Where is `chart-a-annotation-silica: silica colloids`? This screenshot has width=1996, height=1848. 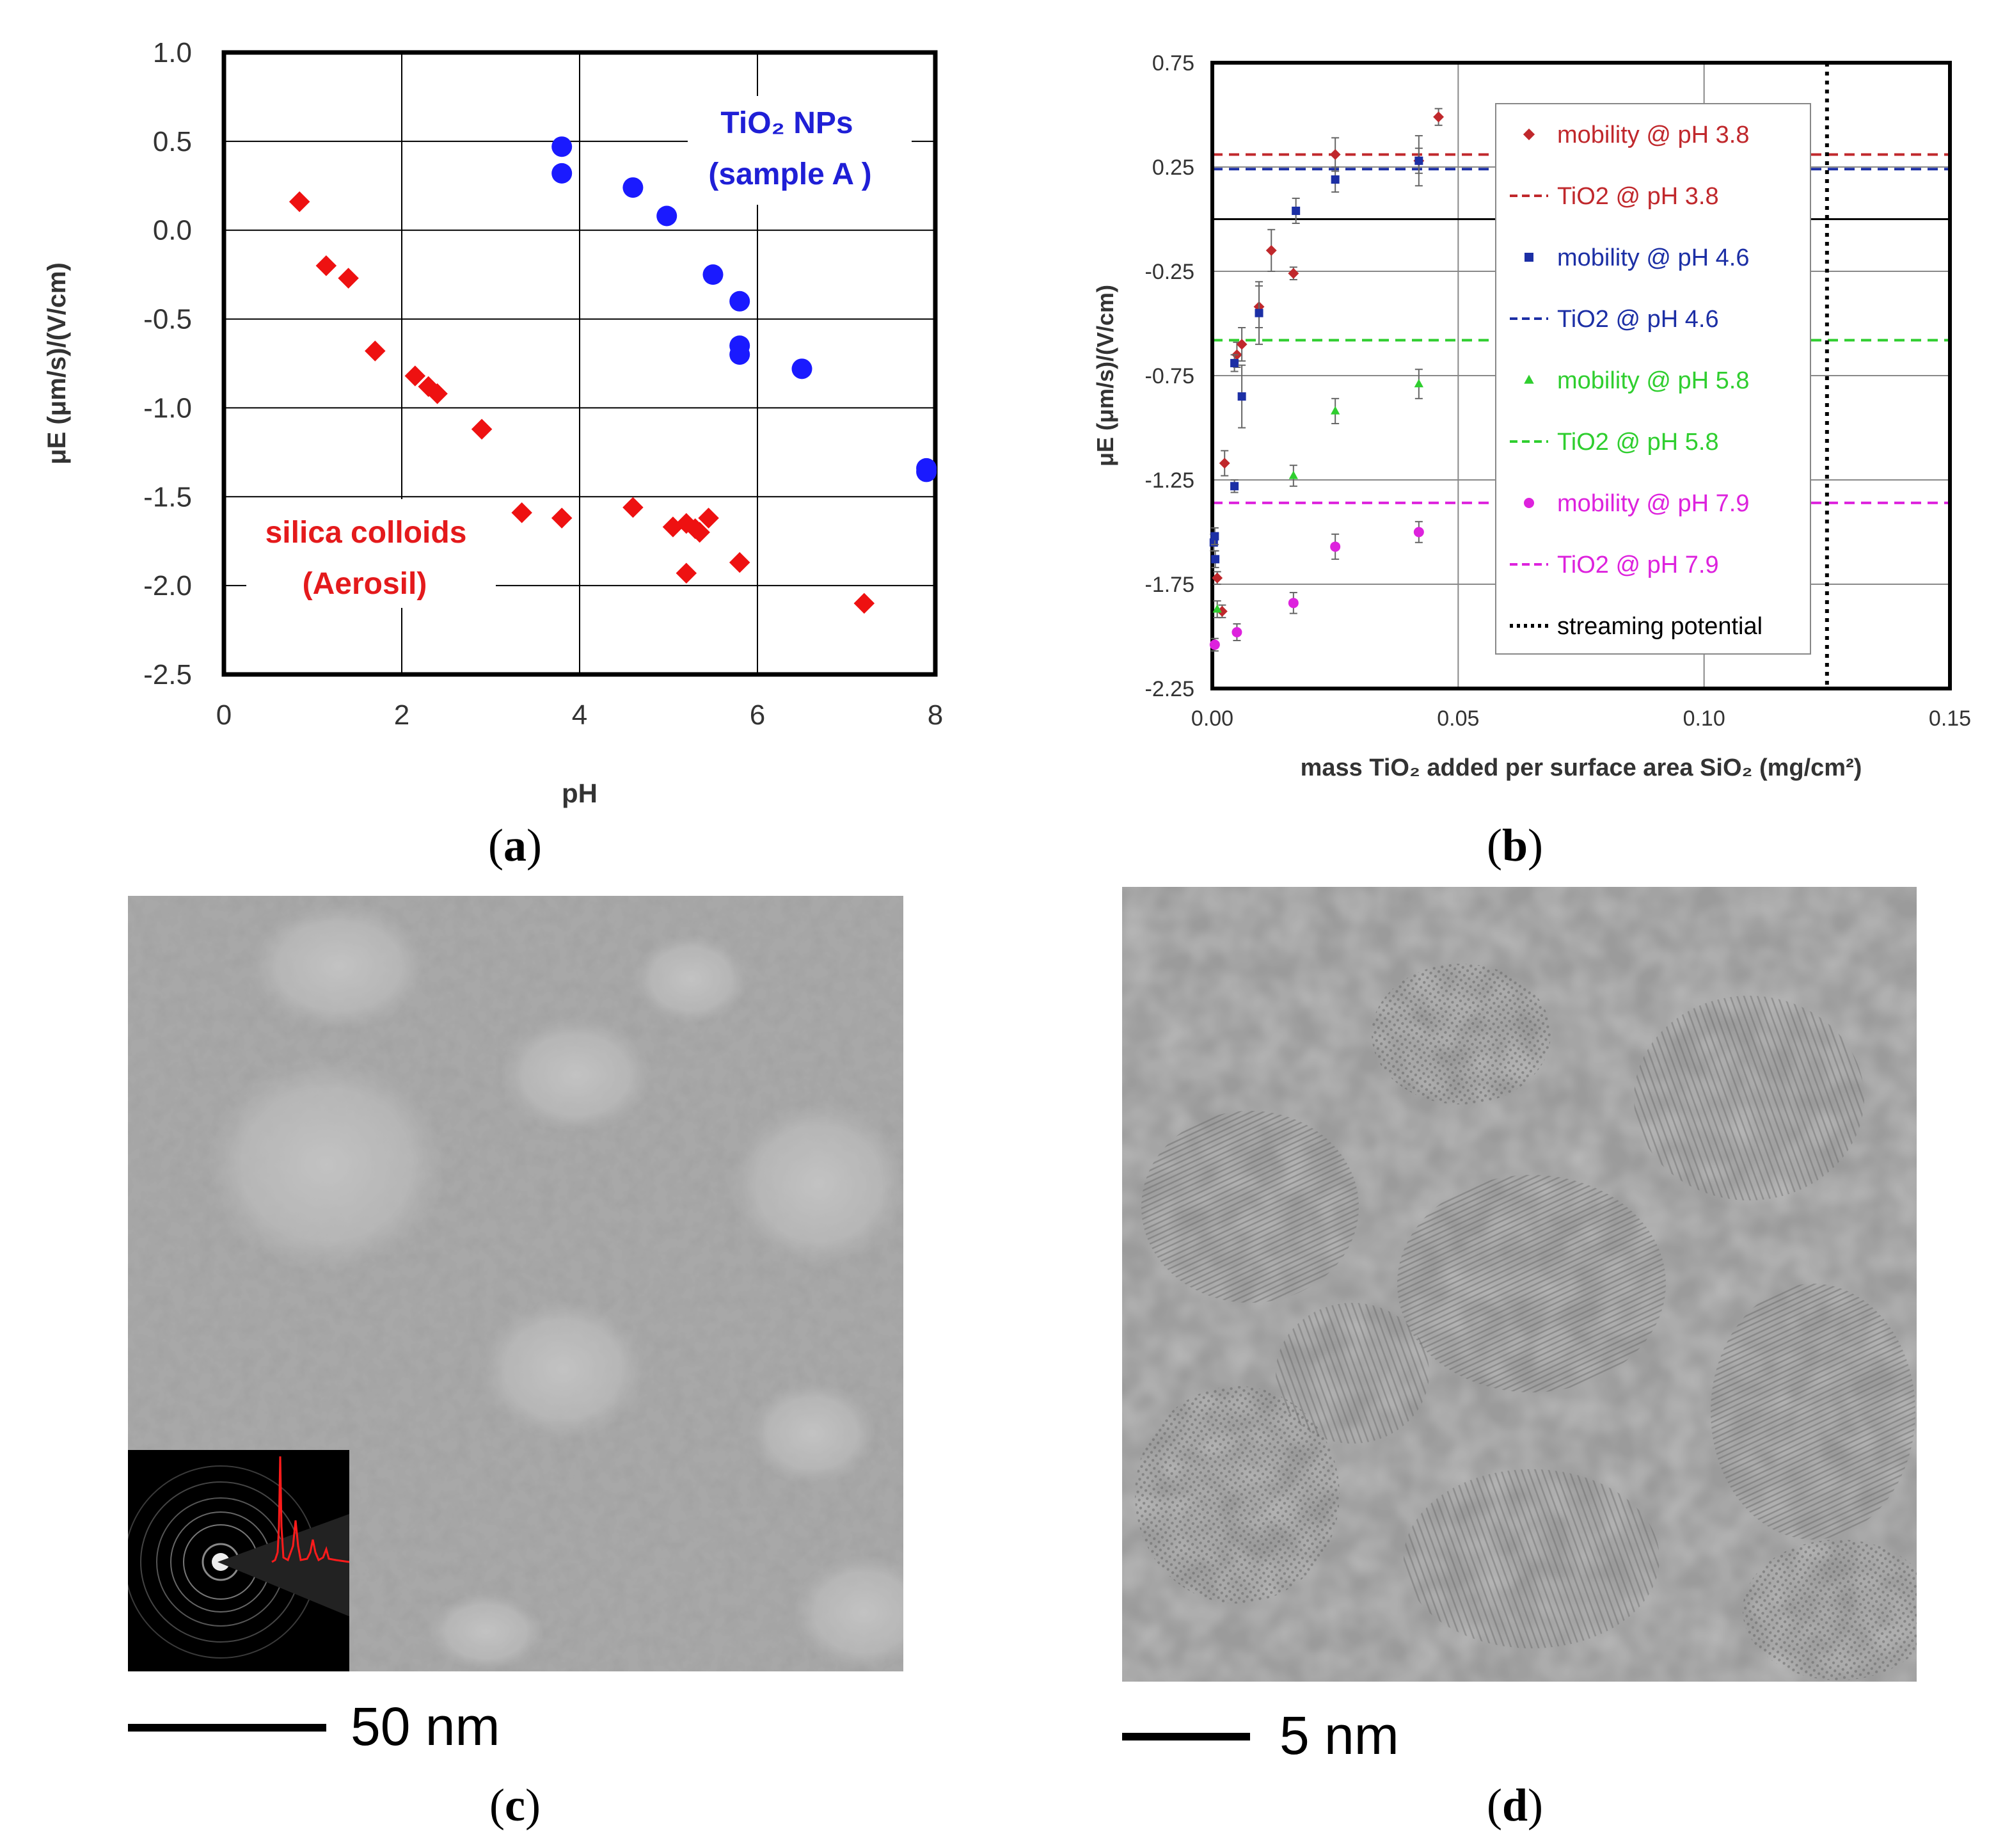
chart-a-annotation-silica: silica colloids is located at coordinates (366, 533).